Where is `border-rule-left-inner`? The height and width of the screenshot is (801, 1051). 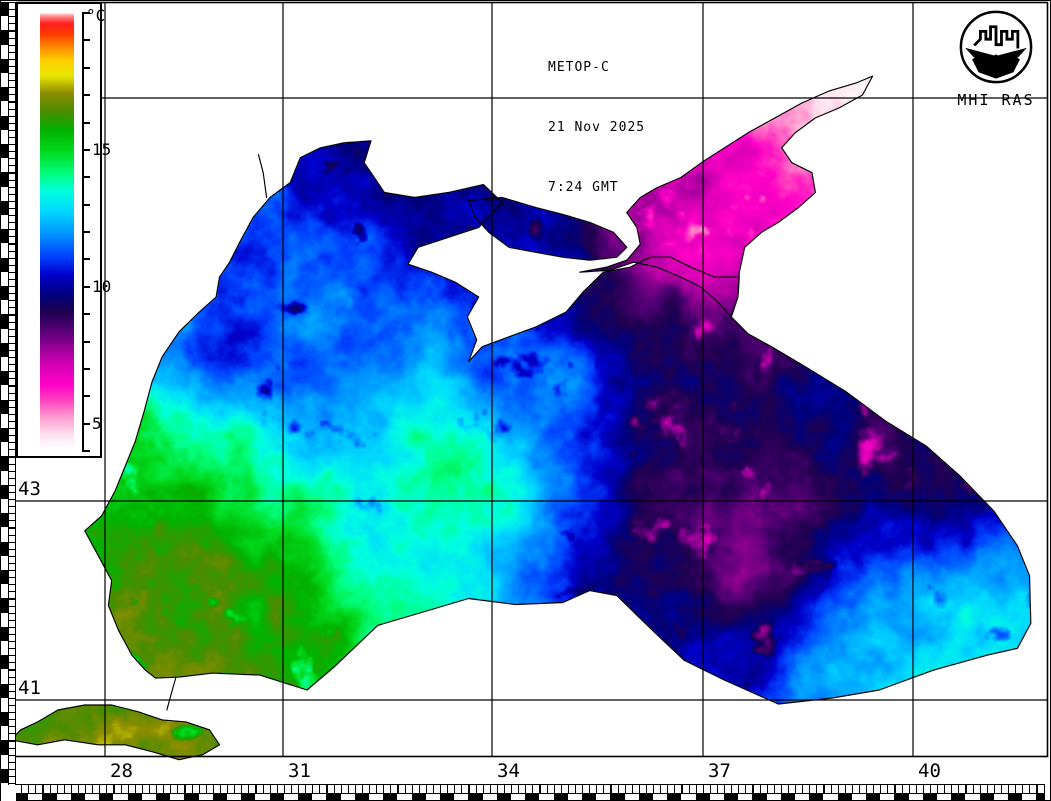 border-rule-left-inner is located at coordinates (9, 393).